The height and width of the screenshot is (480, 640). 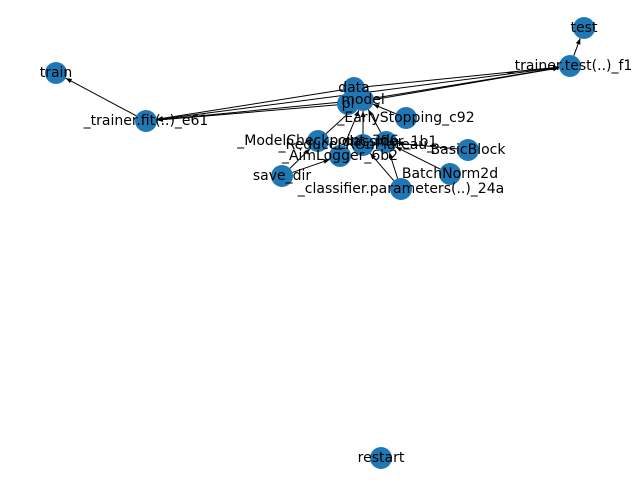 I want to click on edge-trainer_fit-to-train, so click(x=101, y=97).